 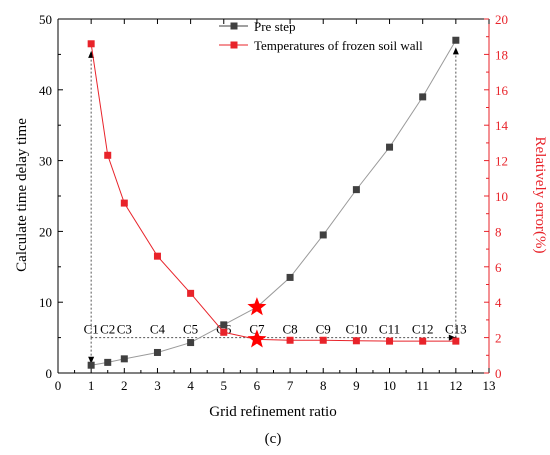 What do you see at coordinates (45, 231) in the screenshot?
I see `y-left-tick-label: 20` at bounding box center [45, 231].